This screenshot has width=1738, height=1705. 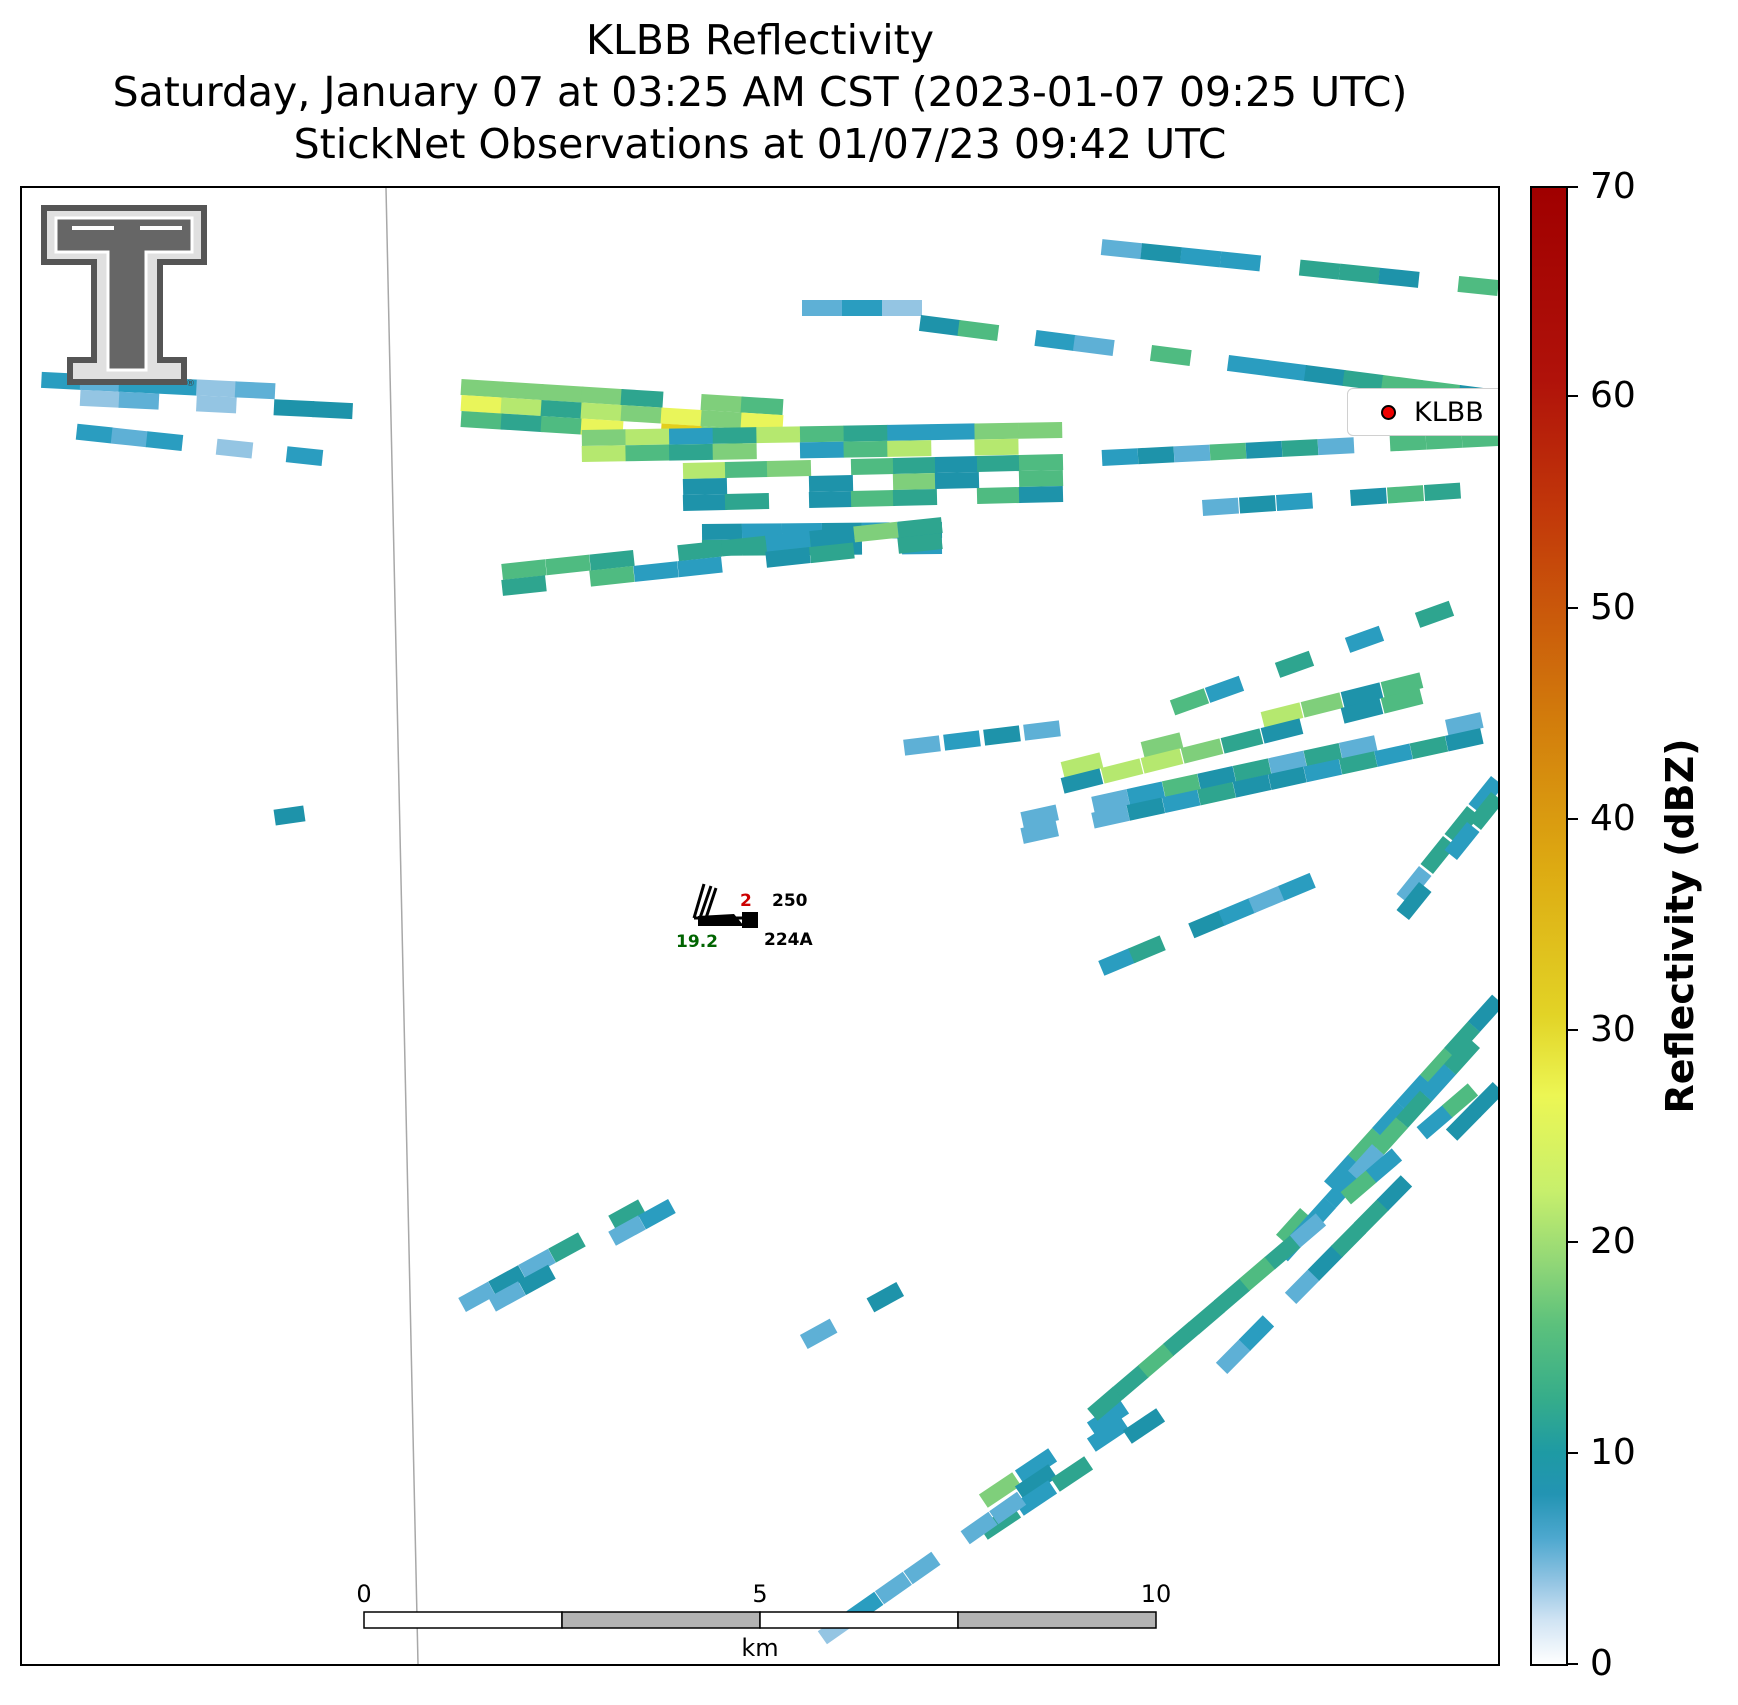 I want to click on reflectivity-colorbar, so click(x=1549, y=926).